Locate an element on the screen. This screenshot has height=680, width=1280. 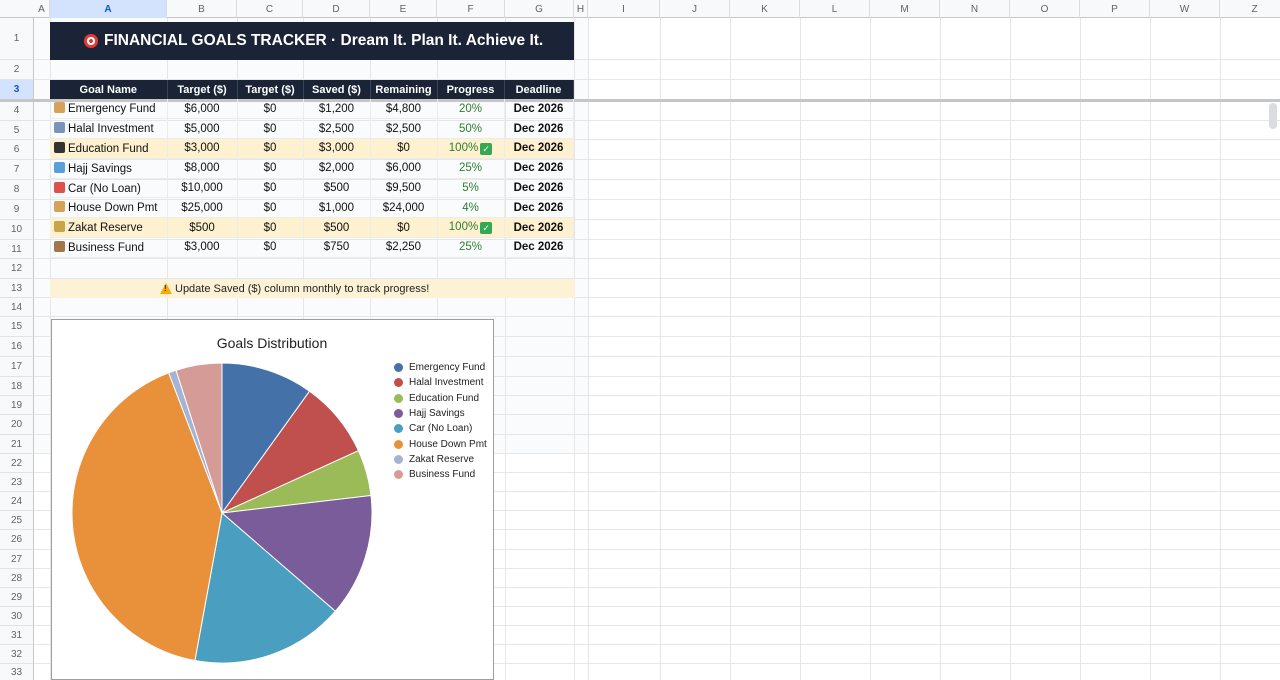
row-header: 31 is located at coordinates (17, 635).